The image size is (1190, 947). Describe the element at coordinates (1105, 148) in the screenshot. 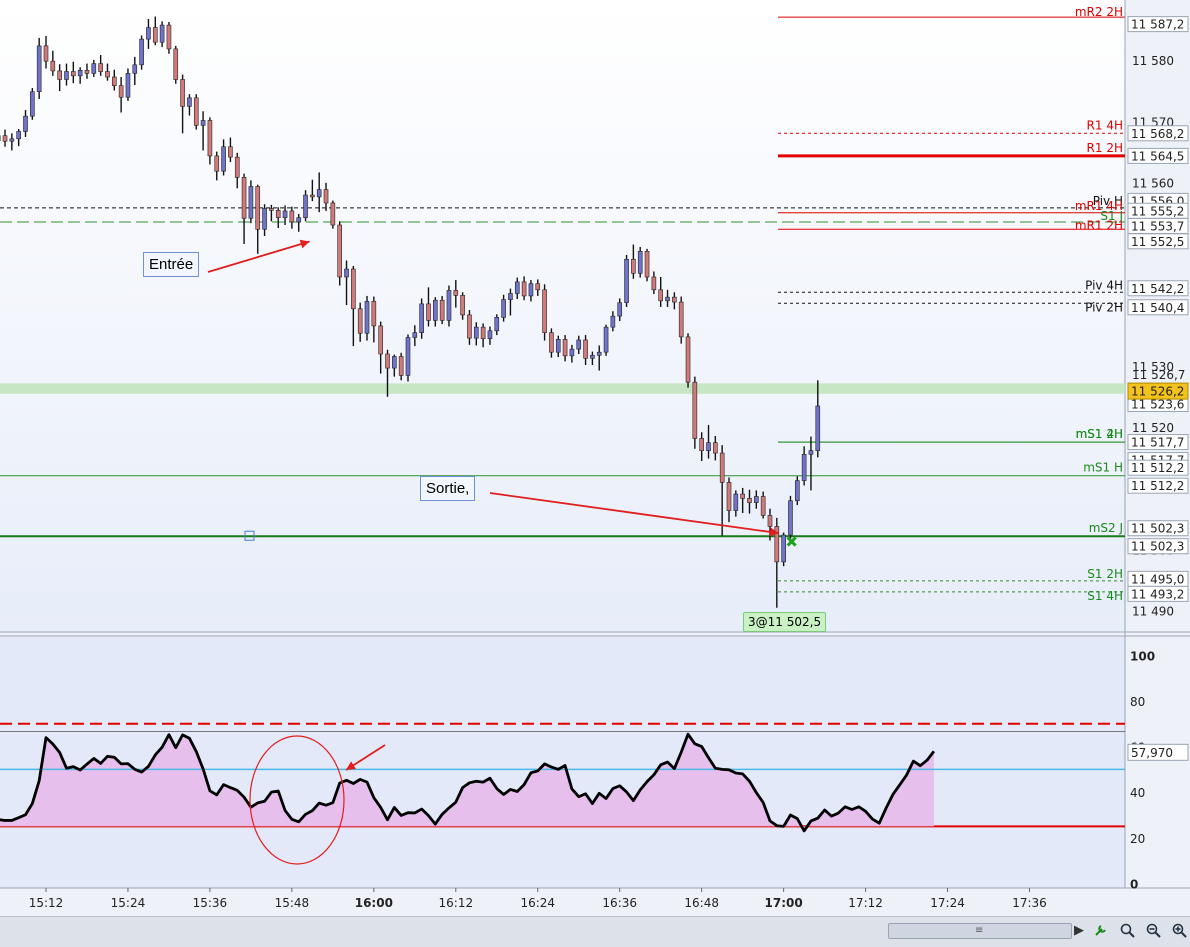

I see `level-name-label: R1 2H` at that location.